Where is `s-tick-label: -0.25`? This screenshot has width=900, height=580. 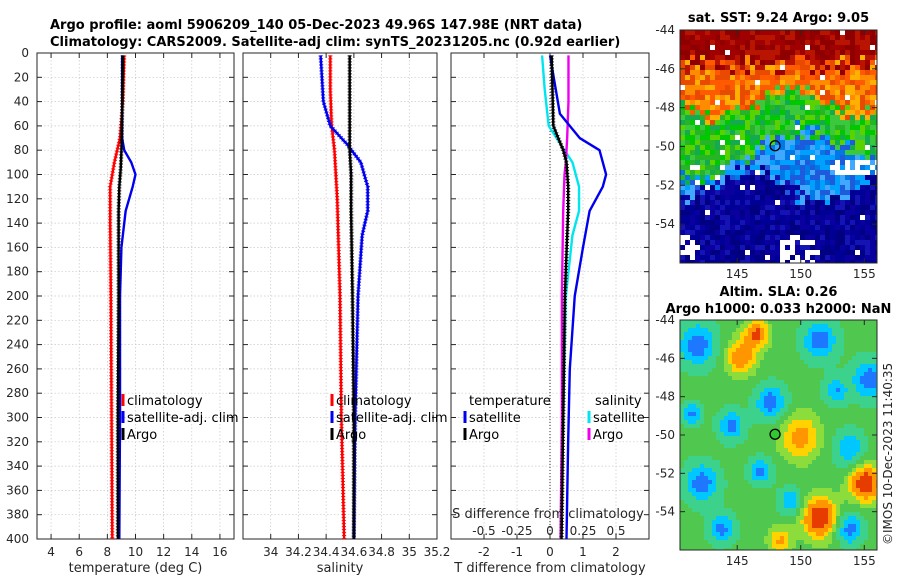 s-tick-label: -0.25 is located at coordinates (516, 531).